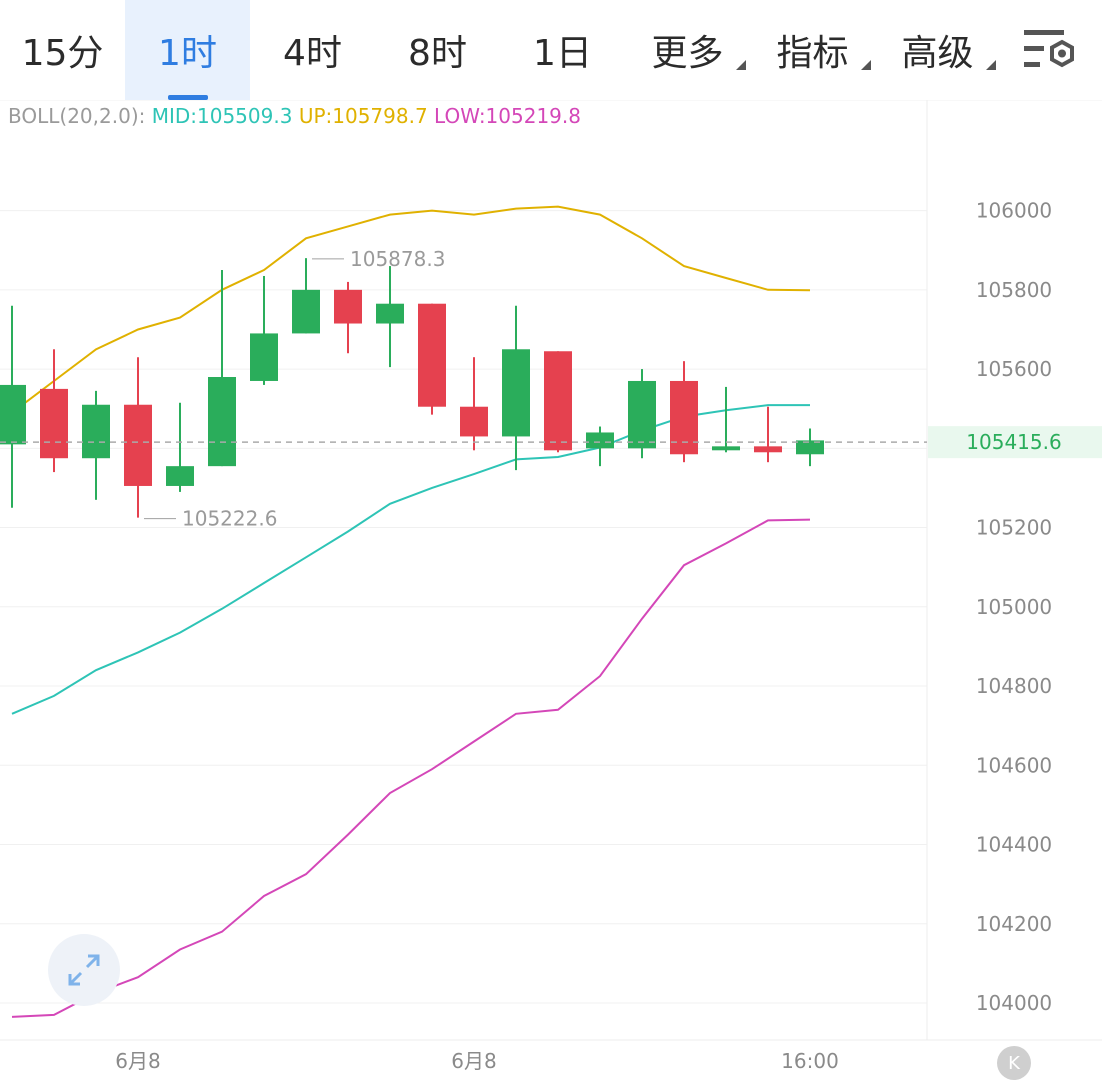 The width and height of the screenshot is (1102, 1084). I want to click on price-annotation: 105222.6, so click(229, 519).